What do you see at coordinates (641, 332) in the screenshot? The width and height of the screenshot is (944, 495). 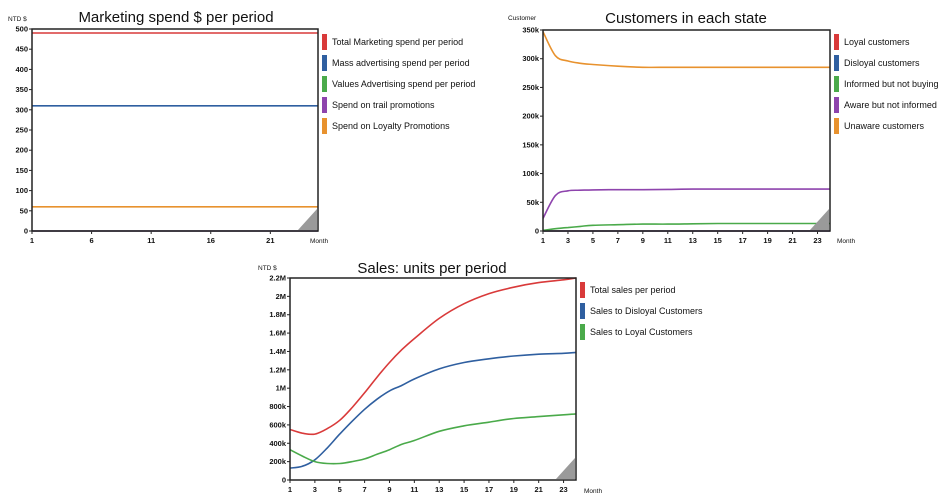 I see `legend-label: Sales to Loyal Customers` at bounding box center [641, 332].